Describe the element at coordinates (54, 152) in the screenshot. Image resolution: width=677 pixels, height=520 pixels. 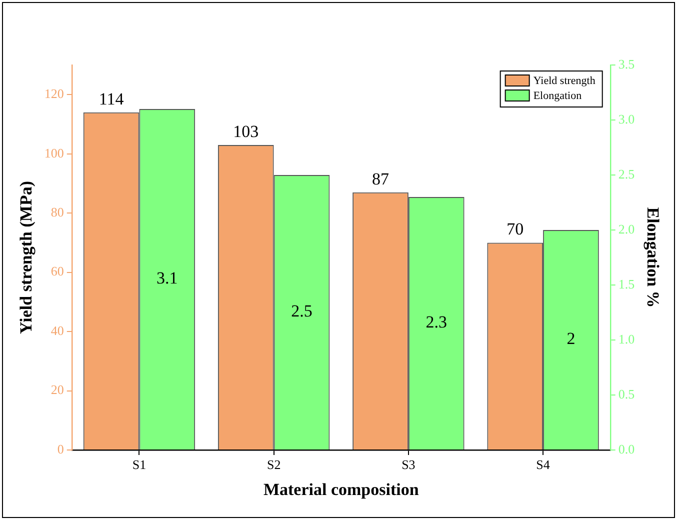
I see `y-tick-label: 100` at that location.